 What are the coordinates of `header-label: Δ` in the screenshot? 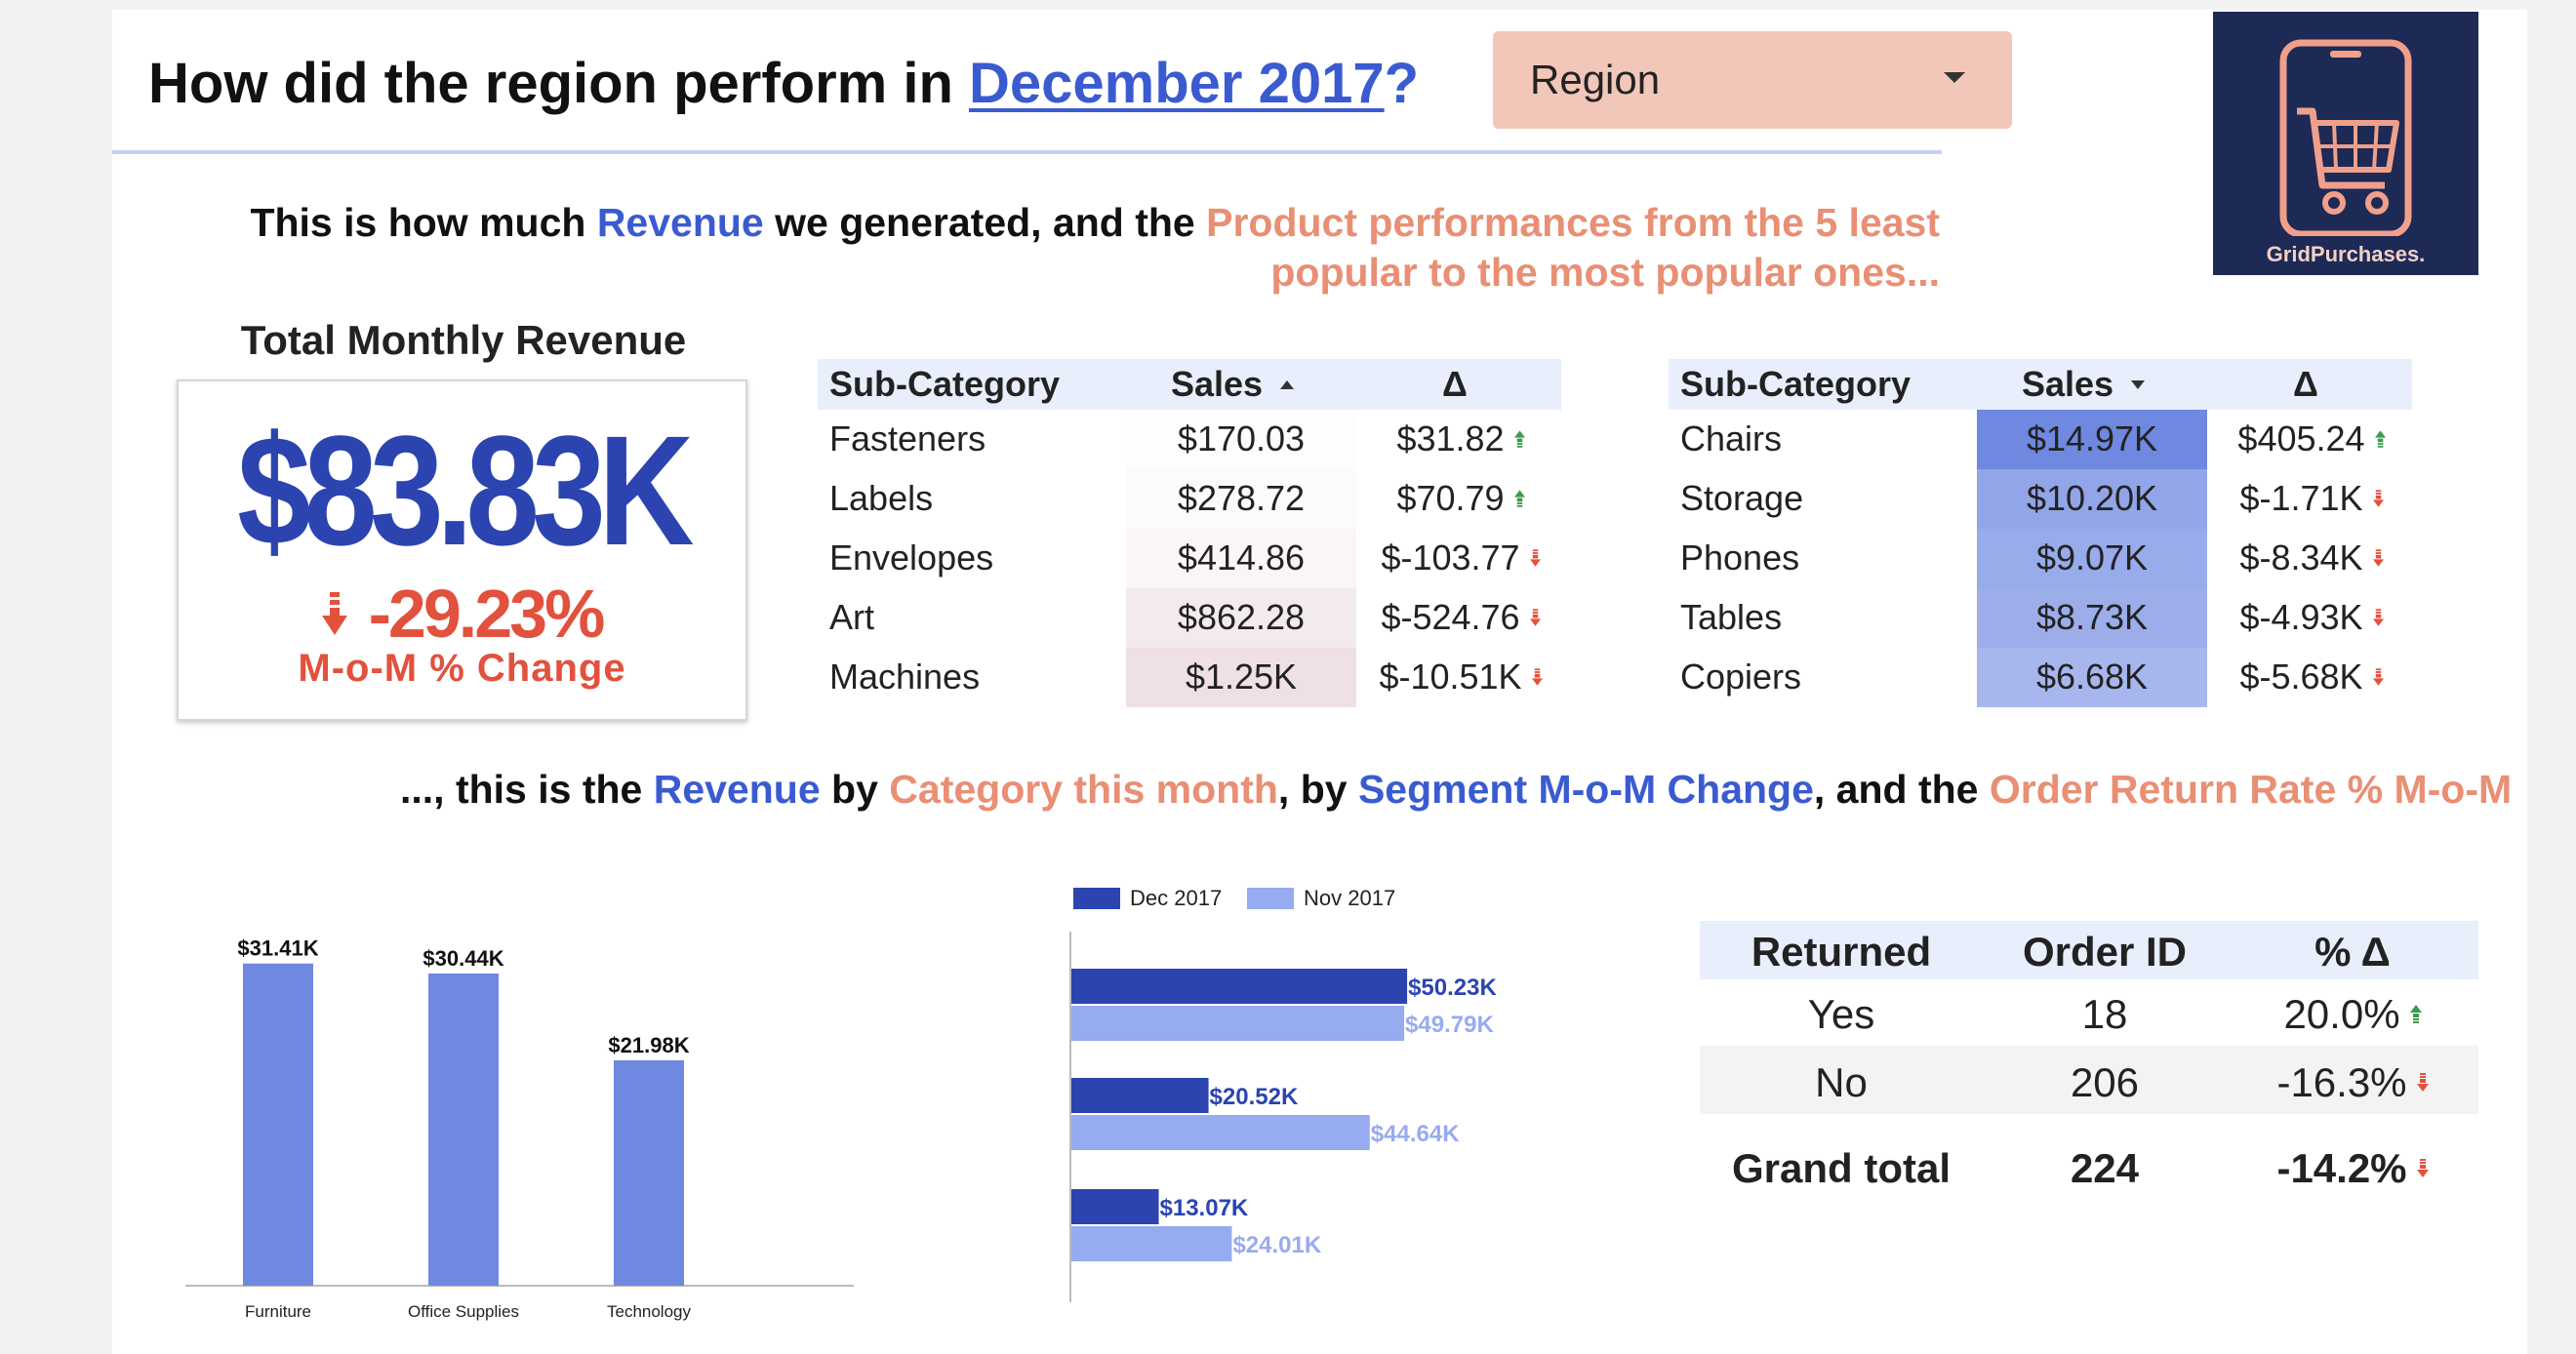 It's located at (2305, 384).